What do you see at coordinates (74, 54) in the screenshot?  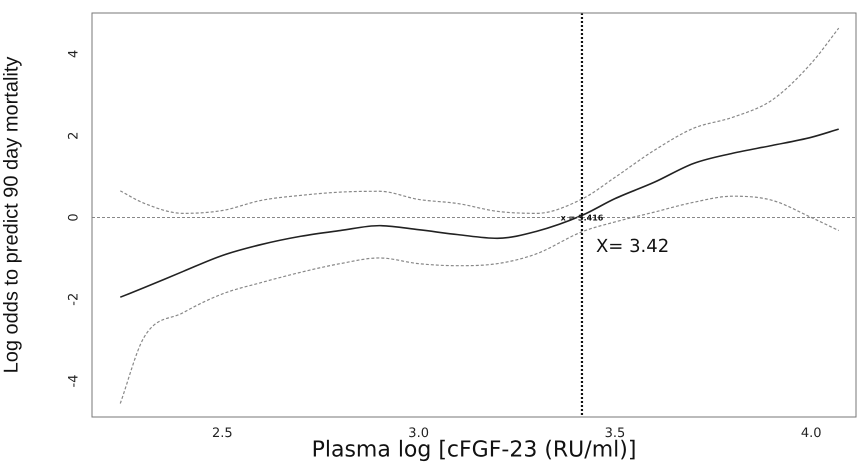 I see `y-tick-label: 4` at bounding box center [74, 54].